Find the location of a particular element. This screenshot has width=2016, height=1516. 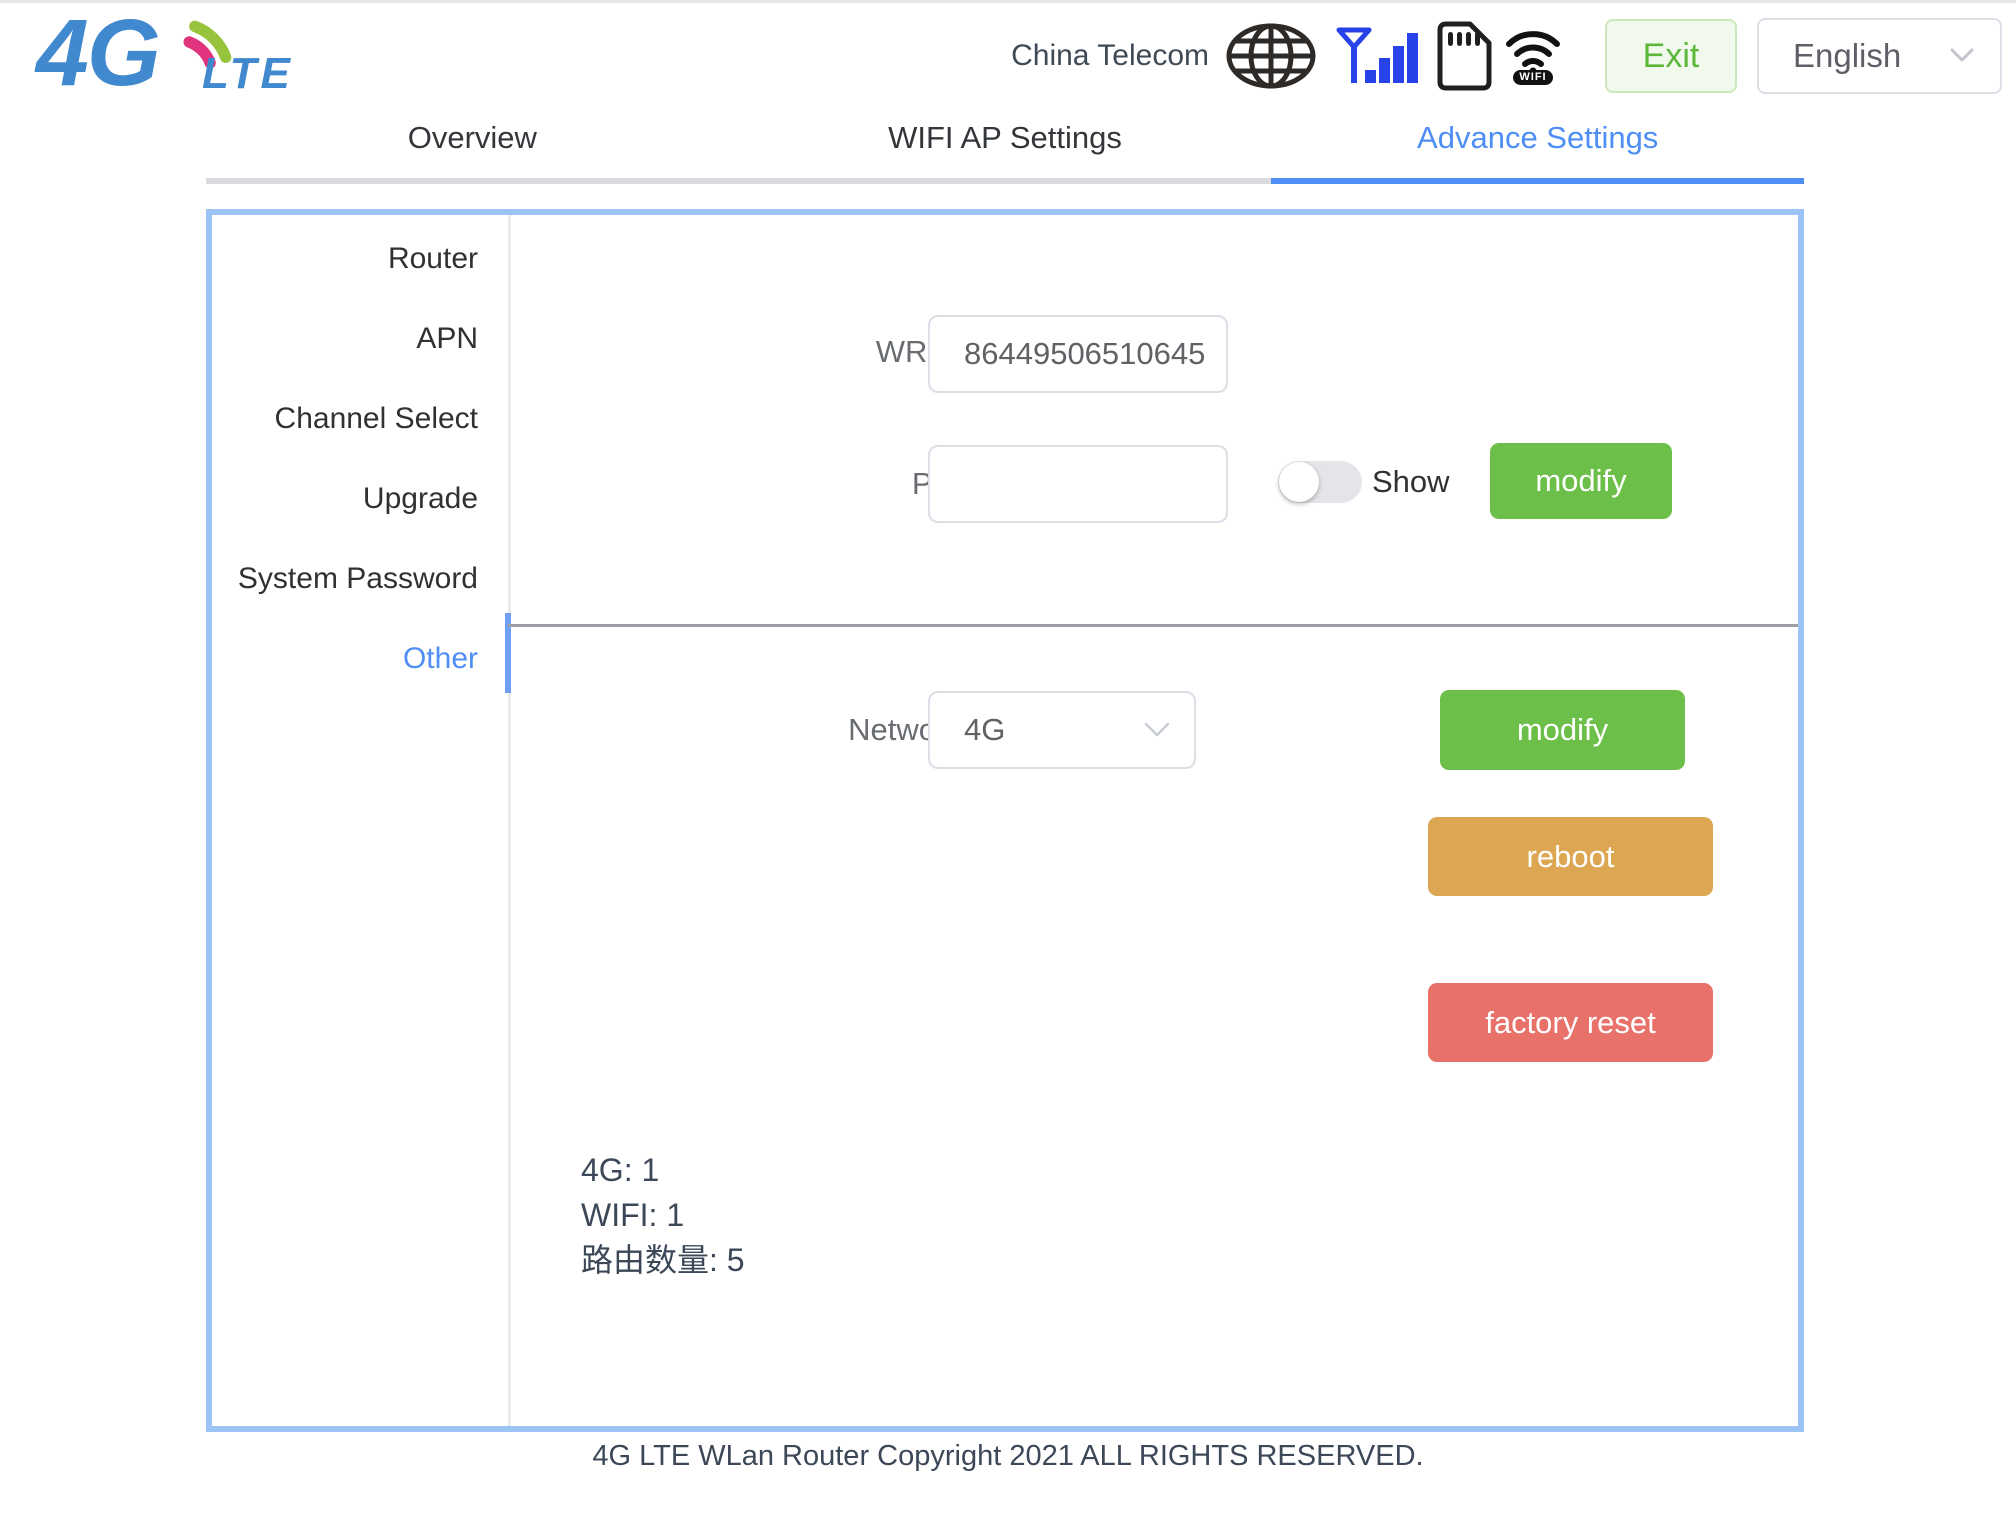

app-logo: 4G LTE is located at coordinates (185, 57).